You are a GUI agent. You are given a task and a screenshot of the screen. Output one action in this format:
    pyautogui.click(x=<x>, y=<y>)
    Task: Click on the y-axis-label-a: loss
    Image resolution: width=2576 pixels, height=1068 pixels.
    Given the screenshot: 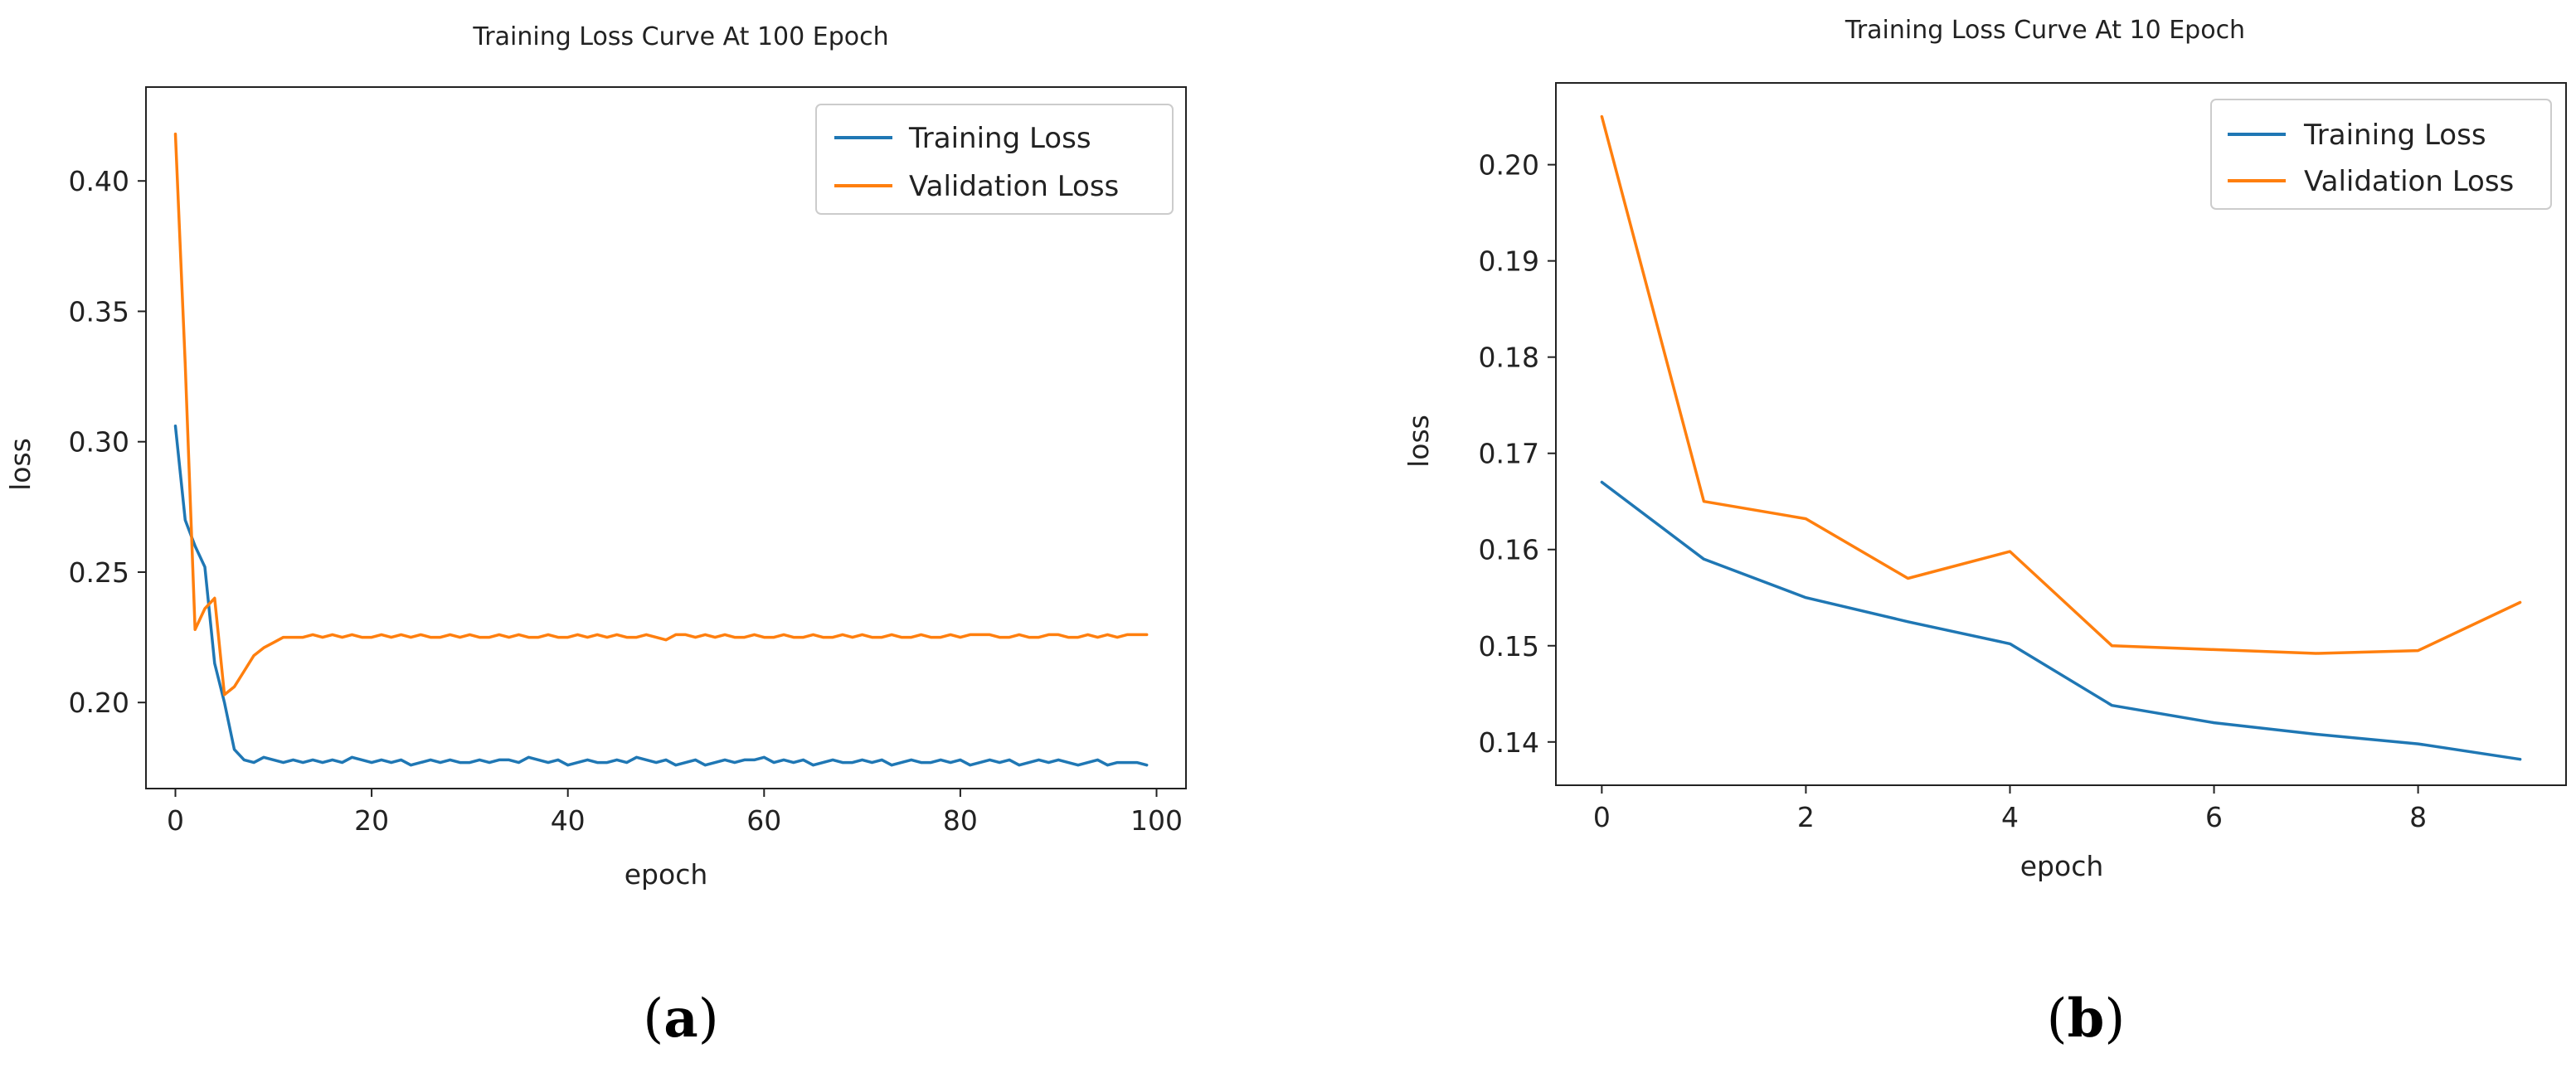 What is the action you would take?
    pyautogui.click(x=20, y=464)
    